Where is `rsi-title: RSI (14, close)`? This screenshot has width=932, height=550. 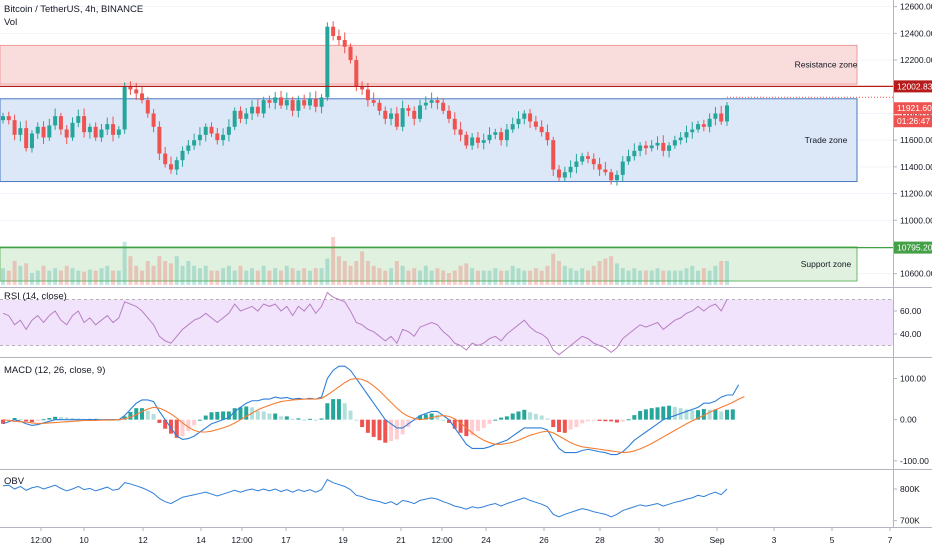
rsi-title: RSI (14, close) is located at coordinates (35, 296).